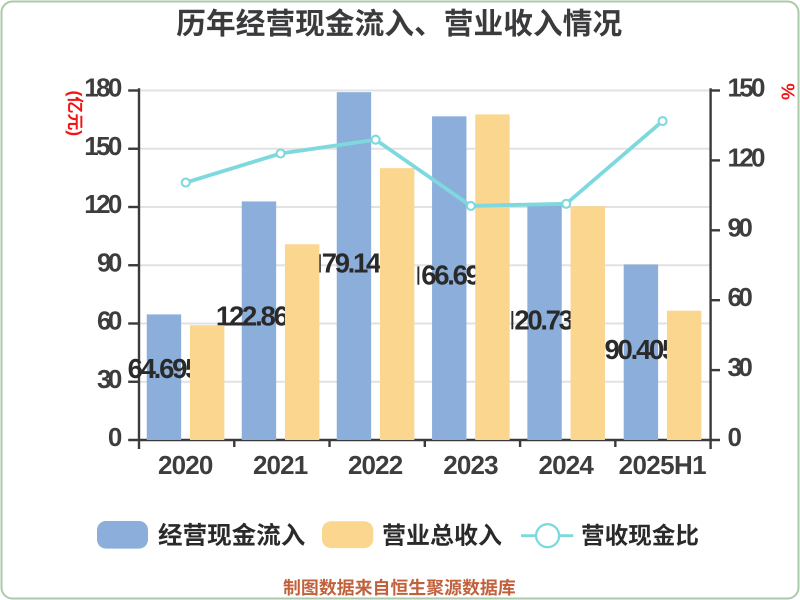 This screenshot has width=800, height=600. Describe the element at coordinates (280, 465) in the screenshot. I see `svg-text: 2021` at that location.